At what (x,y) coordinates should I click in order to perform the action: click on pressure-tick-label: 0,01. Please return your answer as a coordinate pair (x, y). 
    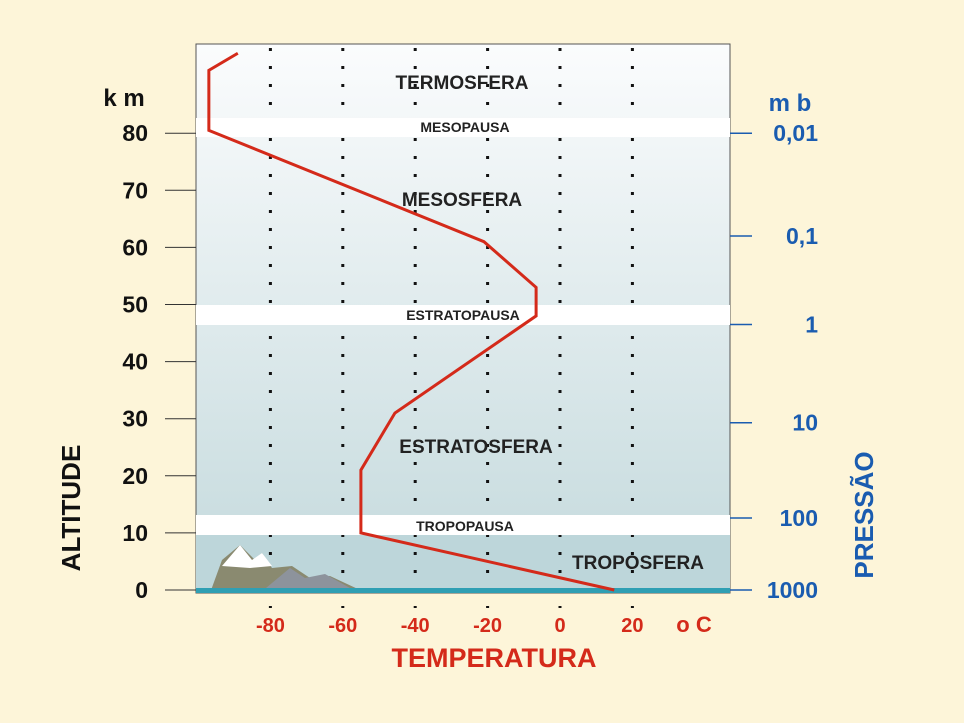
    Looking at the image, I should click on (795, 133).